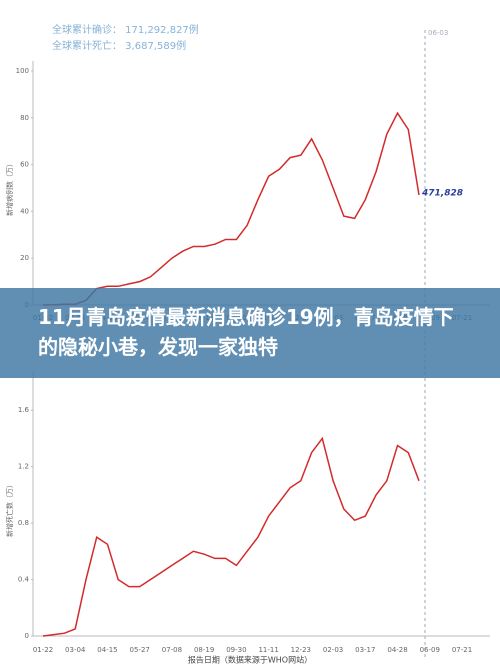 The image size is (500, 666). Describe the element at coordinates (24, 410) in the screenshot. I see `y-tick-label: 1.6` at that location.